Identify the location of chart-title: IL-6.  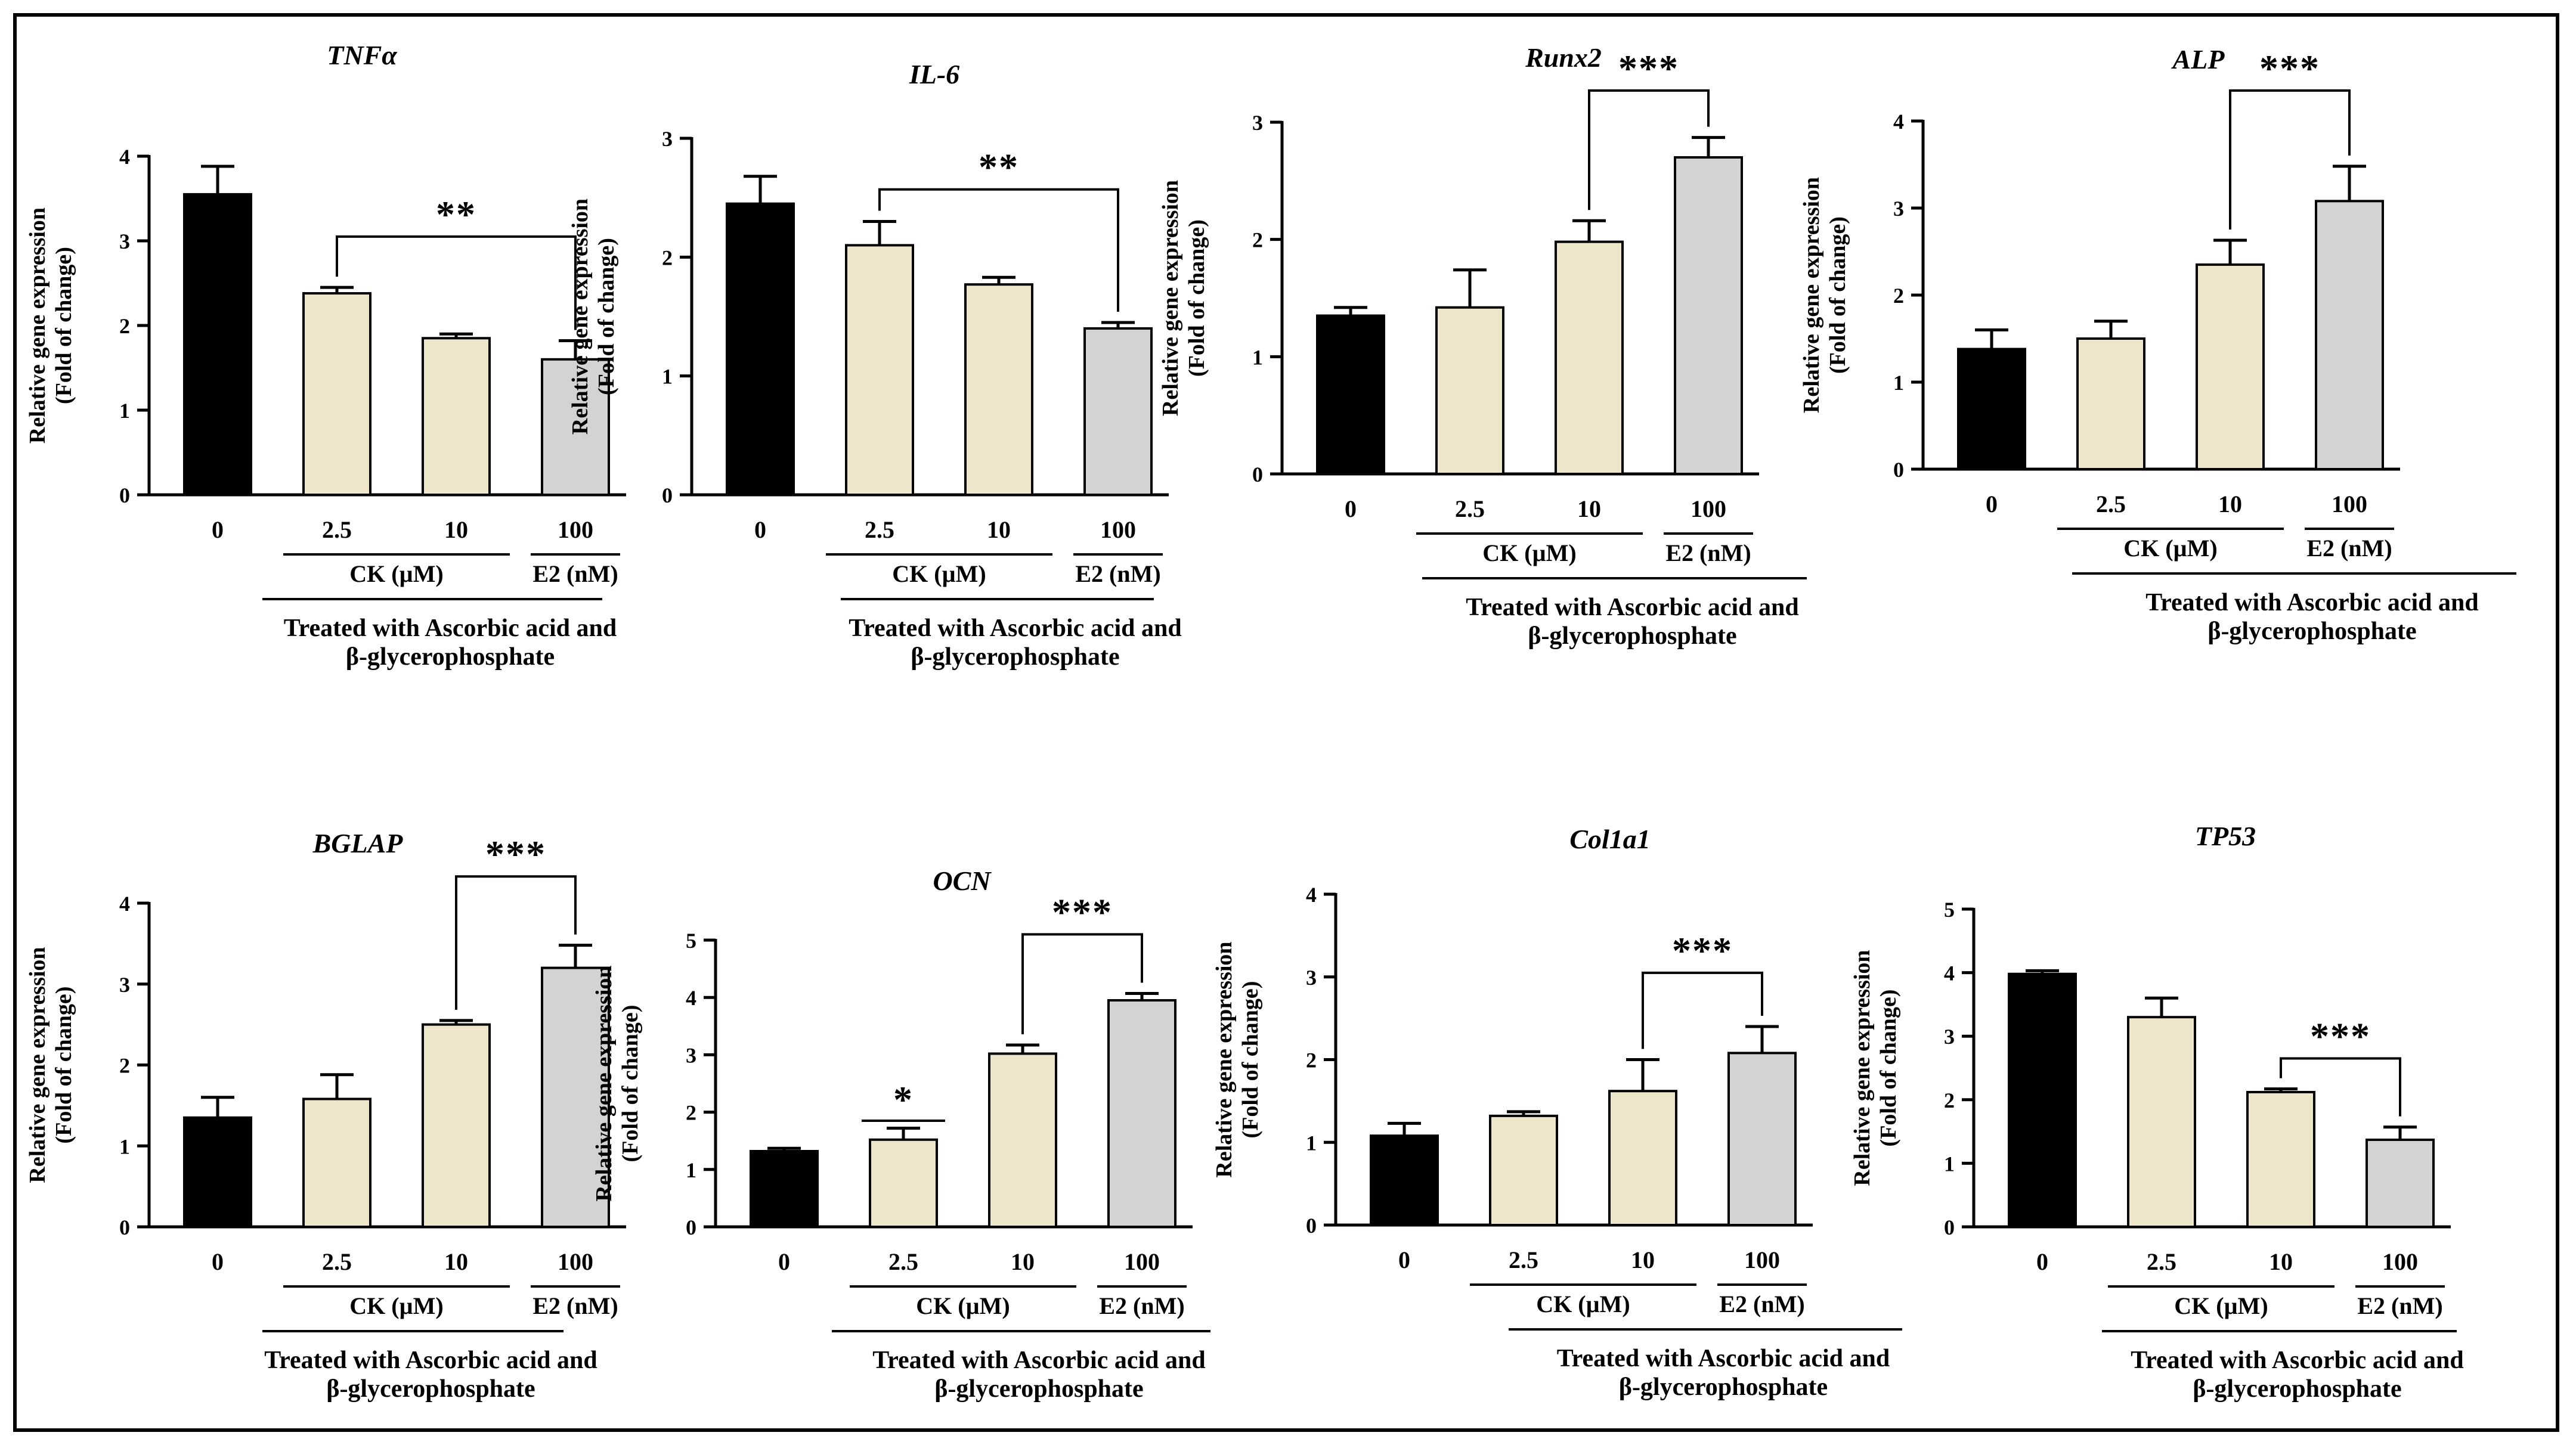
(934, 74).